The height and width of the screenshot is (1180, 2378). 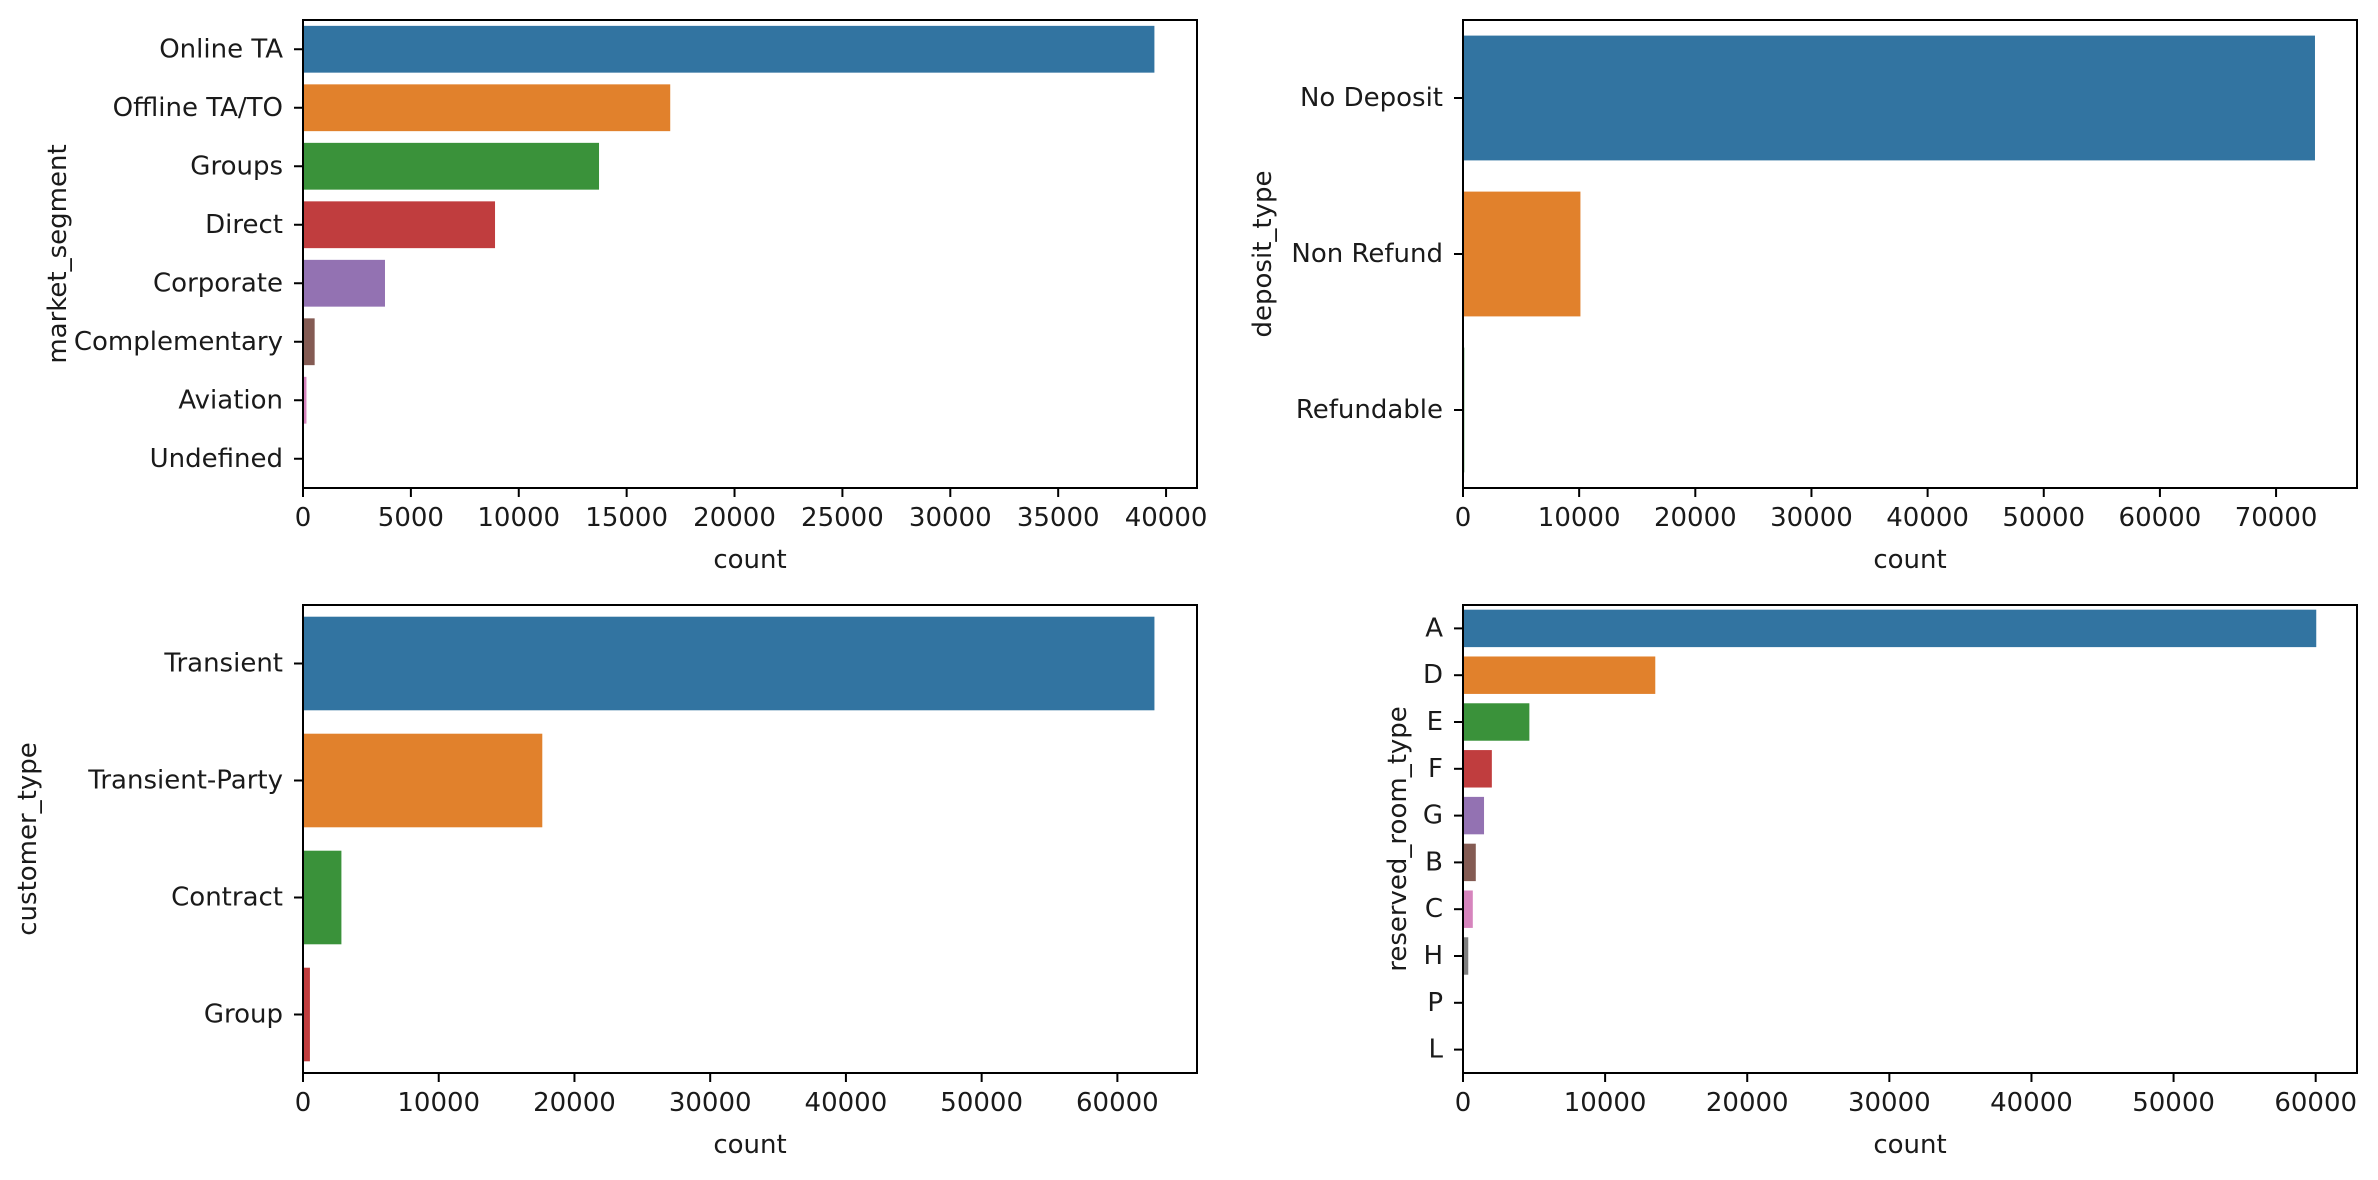 What do you see at coordinates (842, 518) in the screenshot?
I see `x-tick-label: 25000` at bounding box center [842, 518].